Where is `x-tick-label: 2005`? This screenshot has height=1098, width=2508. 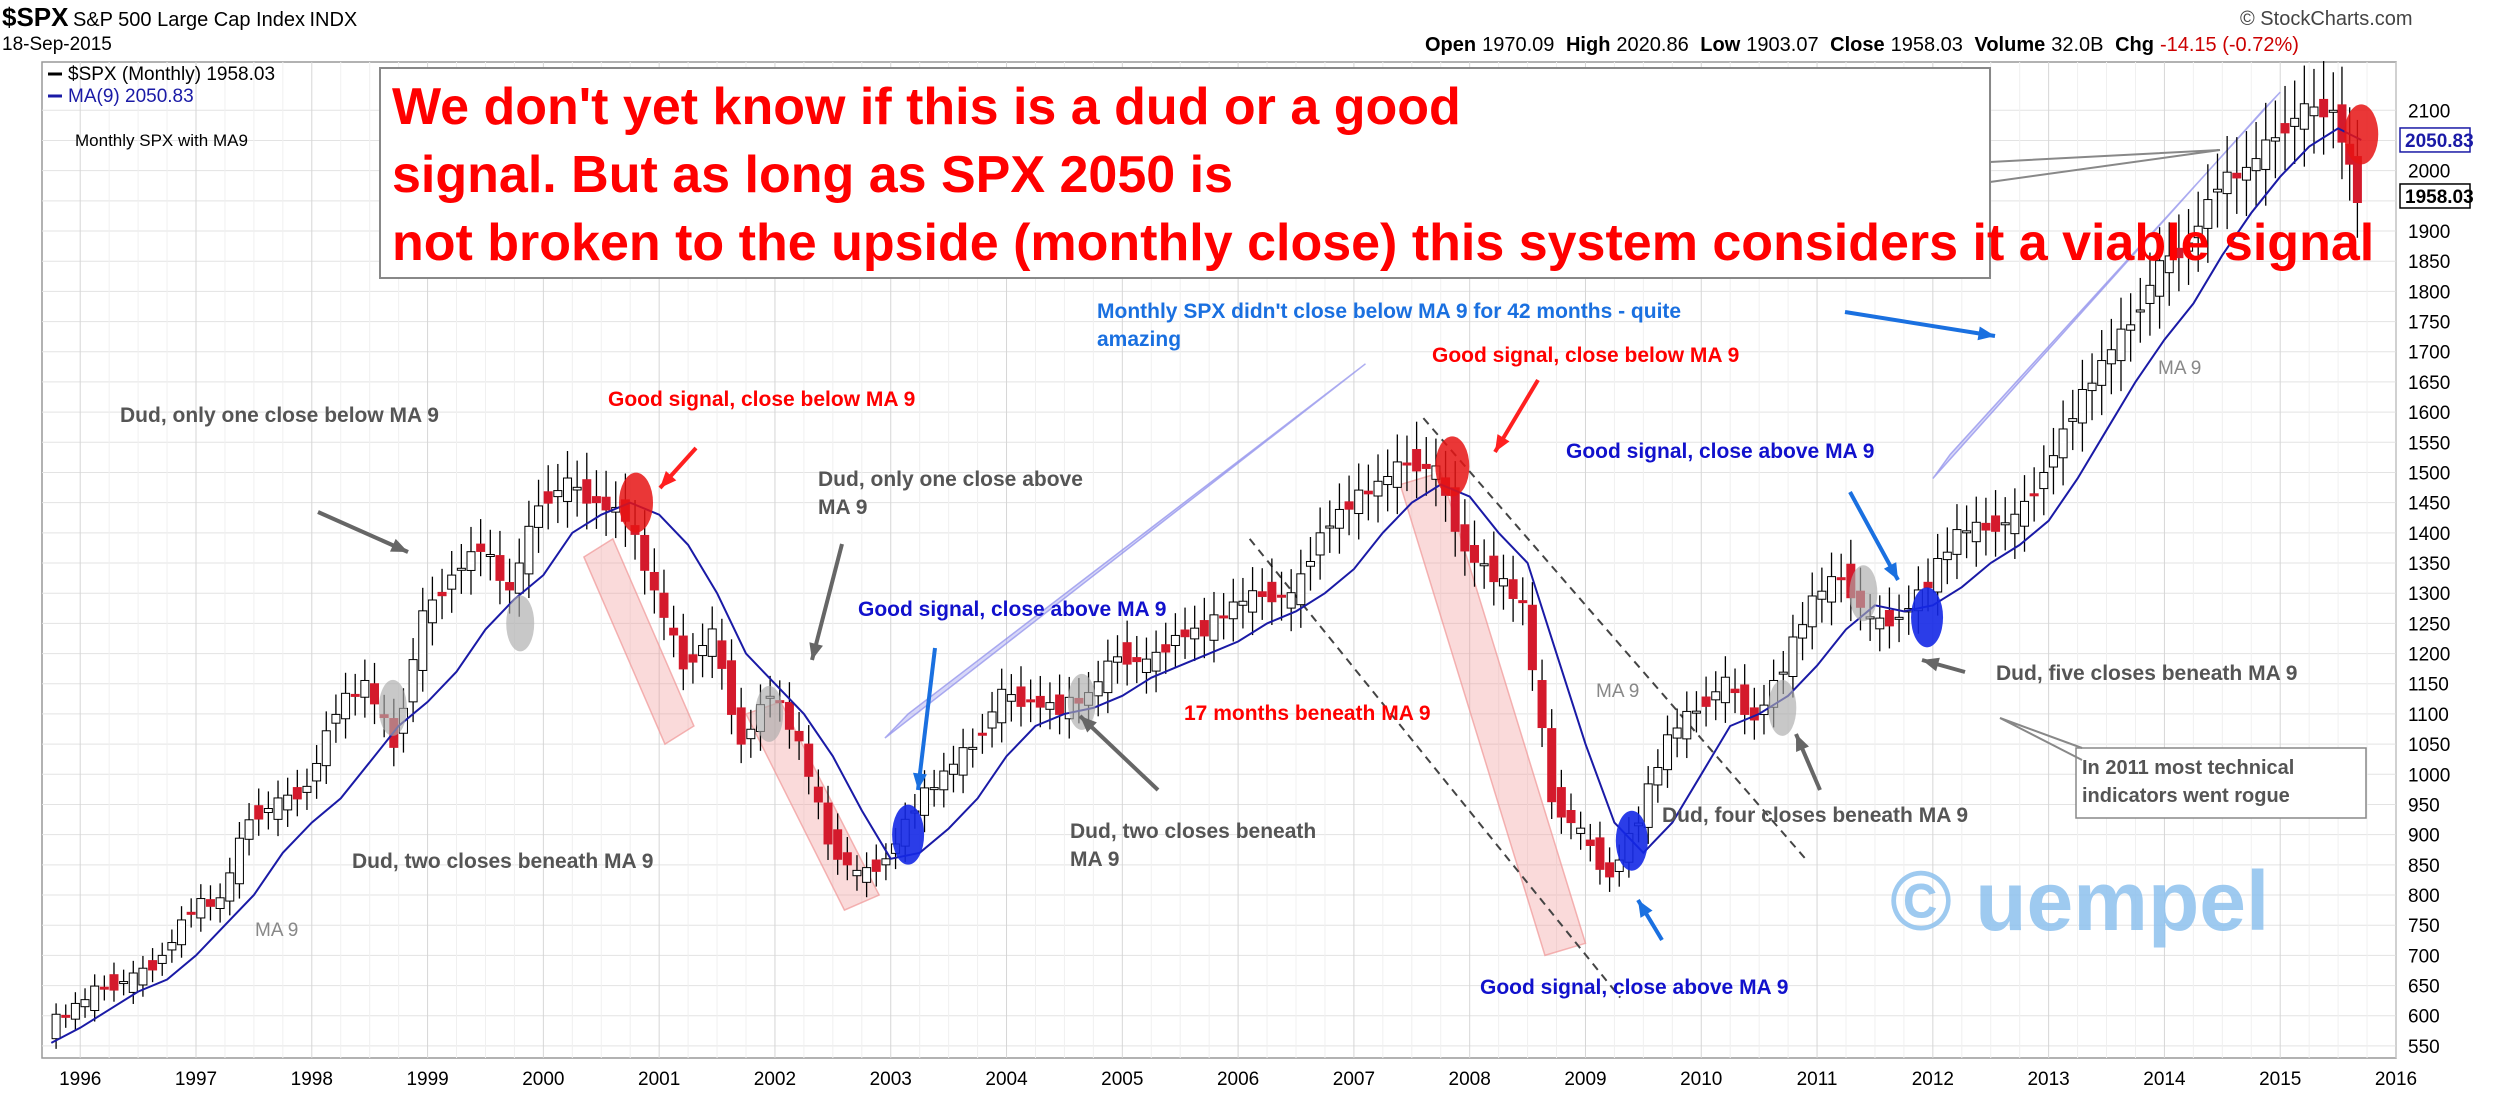
x-tick-label: 2005 is located at coordinates (1122, 1079).